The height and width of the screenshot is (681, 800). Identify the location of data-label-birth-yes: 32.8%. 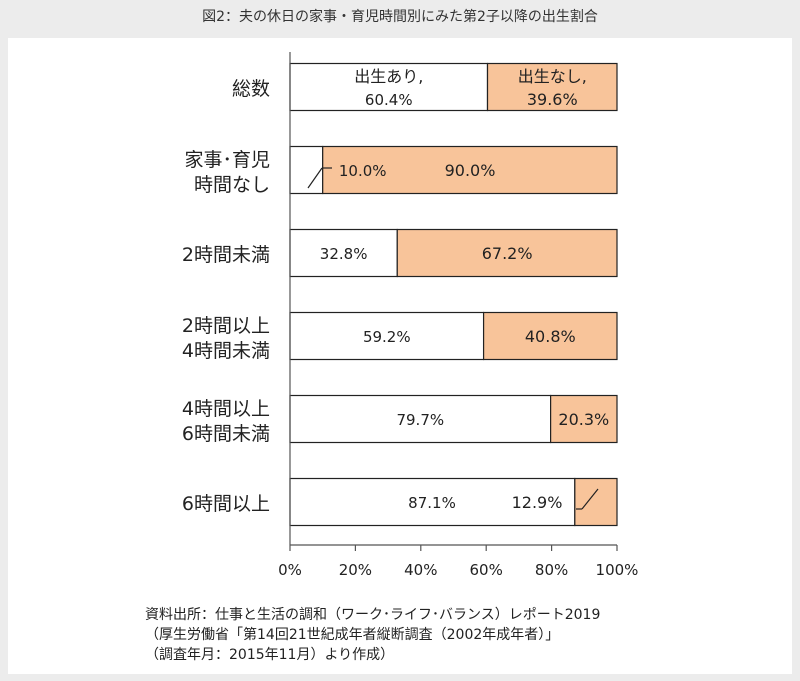
(344, 254).